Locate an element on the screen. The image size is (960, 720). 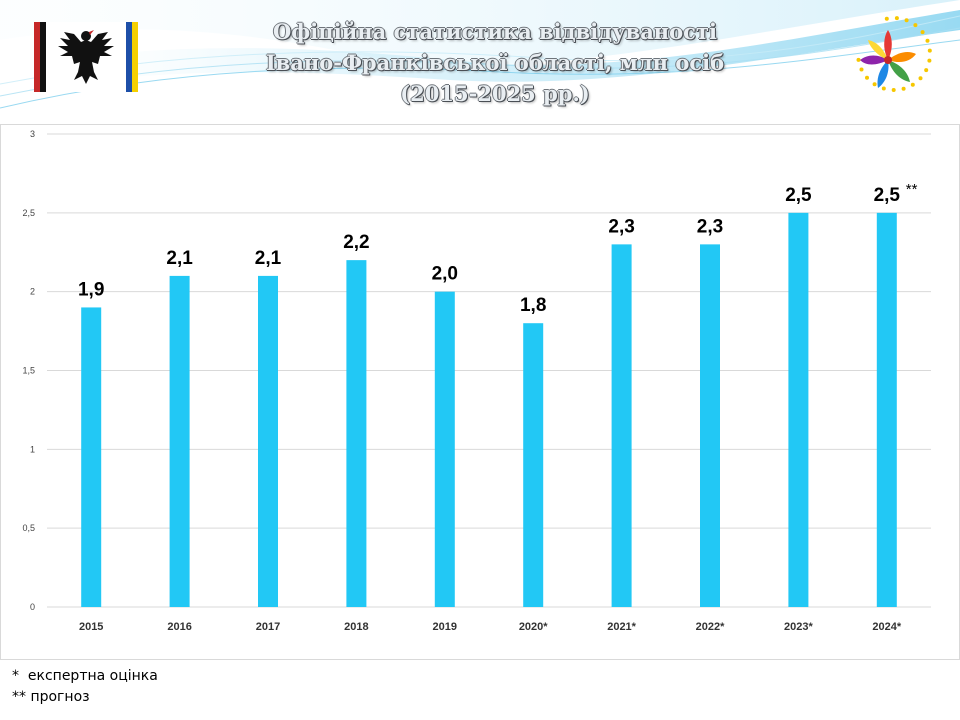
tourism-logo-icon is located at coordinates (894, 54).